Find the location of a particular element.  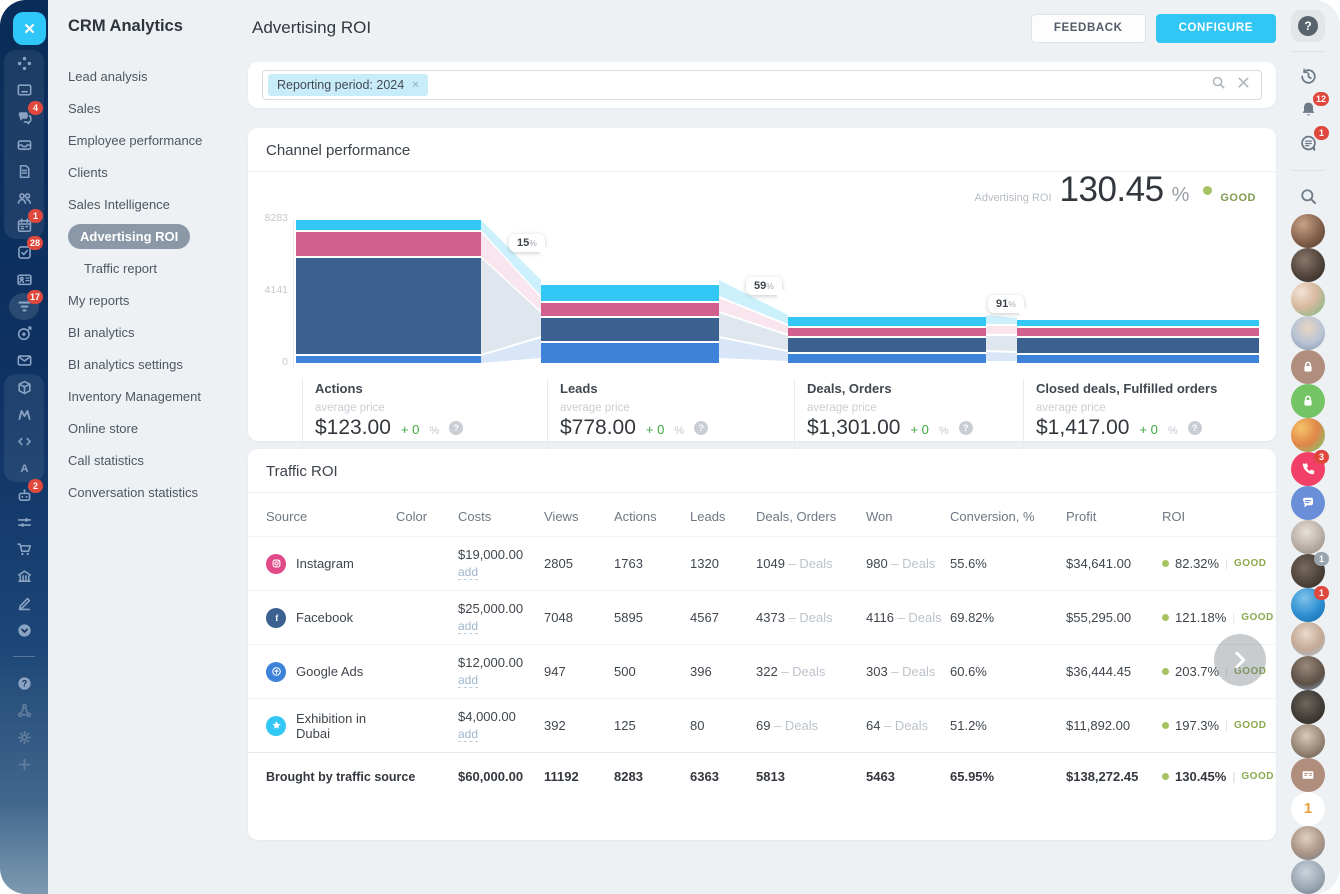

bell-button: 12 is located at coordinates (1310, 109).